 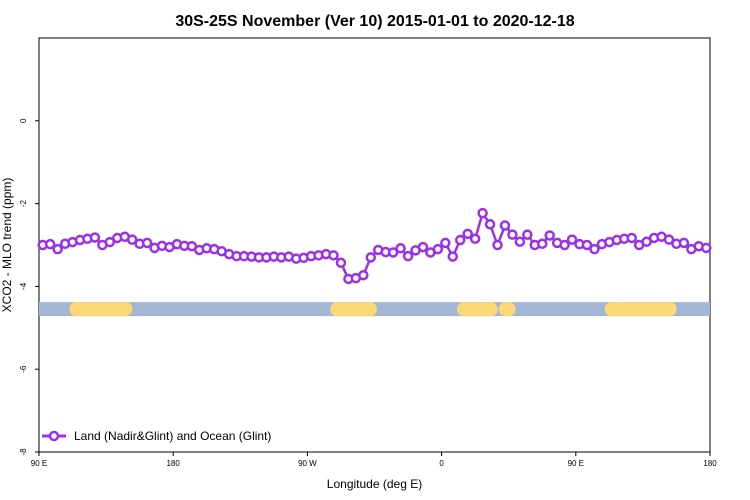 What do you see at coordinates (23, 120) in the screenshot?
I see `y-tick-label: 0` at bounding box center [23, 120].